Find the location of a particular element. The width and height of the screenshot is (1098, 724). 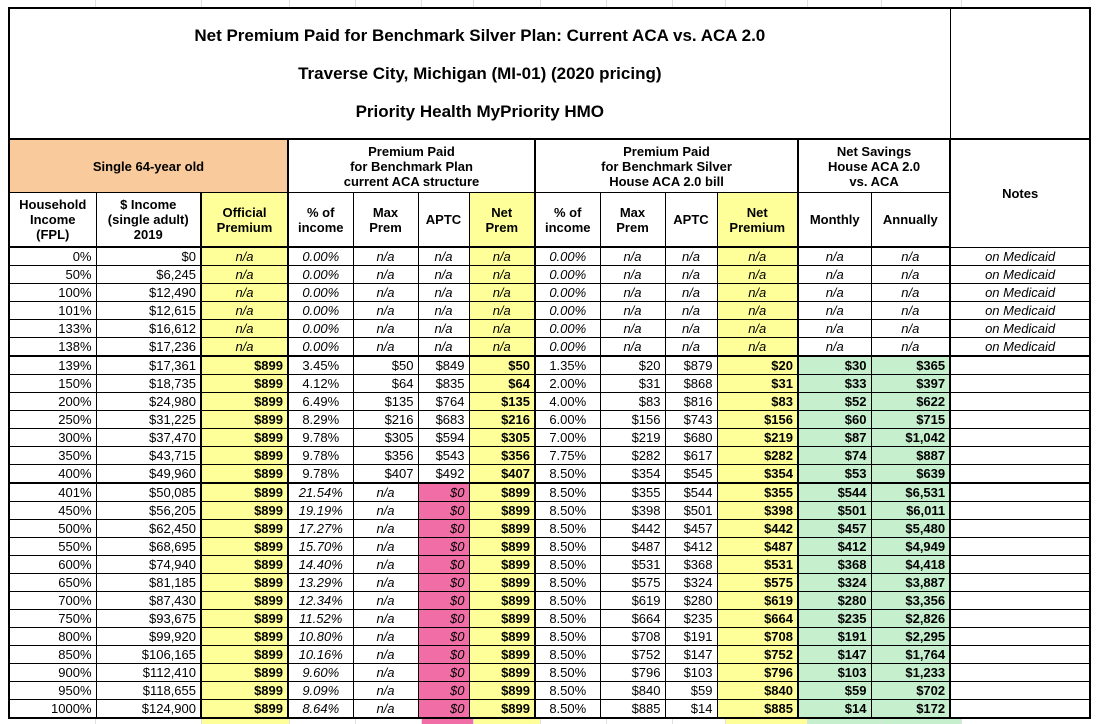

cell-house-pct-income: 1.35% is located at coordinates (567, 365).